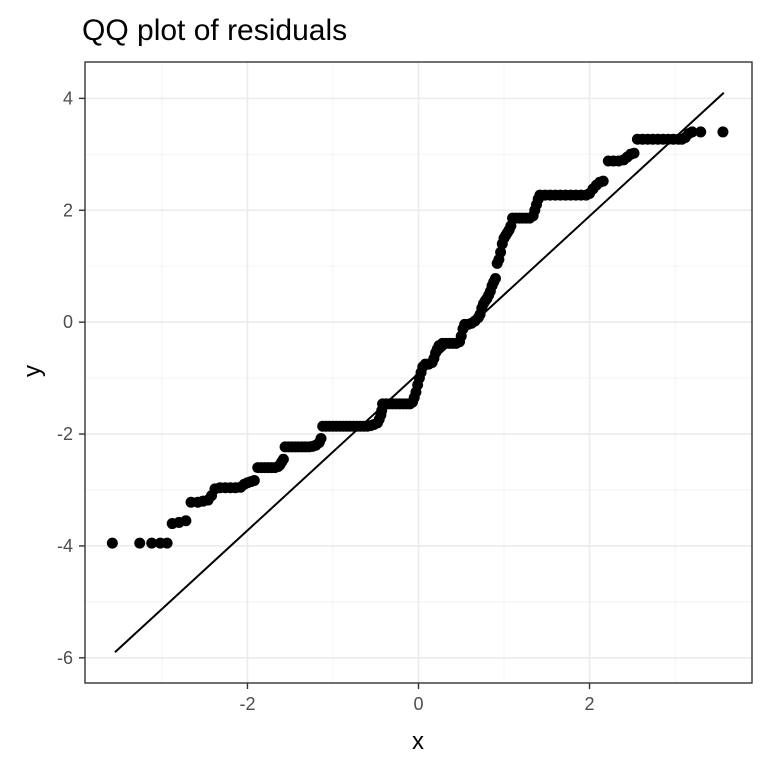  Describe the element at coordinates (418, 704) in the screenshot. I see `x-tick-label: 0` at that location.